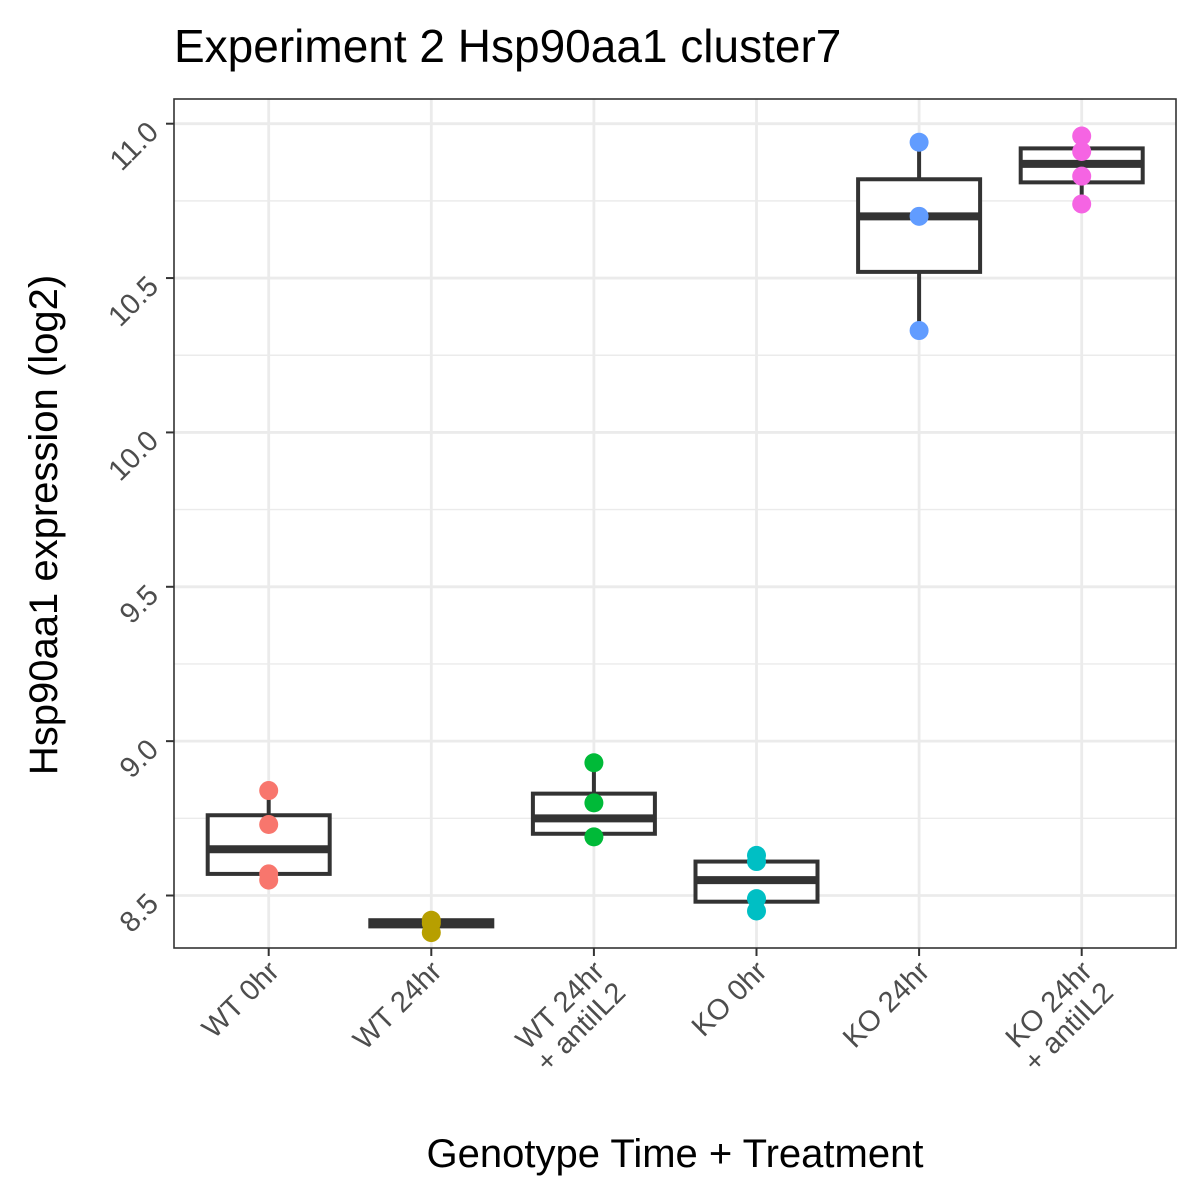 Image resolution: width=1200 pixels, height=1200 pixels. I want to click on y-tick-label: 10.0, so click(133, 456).